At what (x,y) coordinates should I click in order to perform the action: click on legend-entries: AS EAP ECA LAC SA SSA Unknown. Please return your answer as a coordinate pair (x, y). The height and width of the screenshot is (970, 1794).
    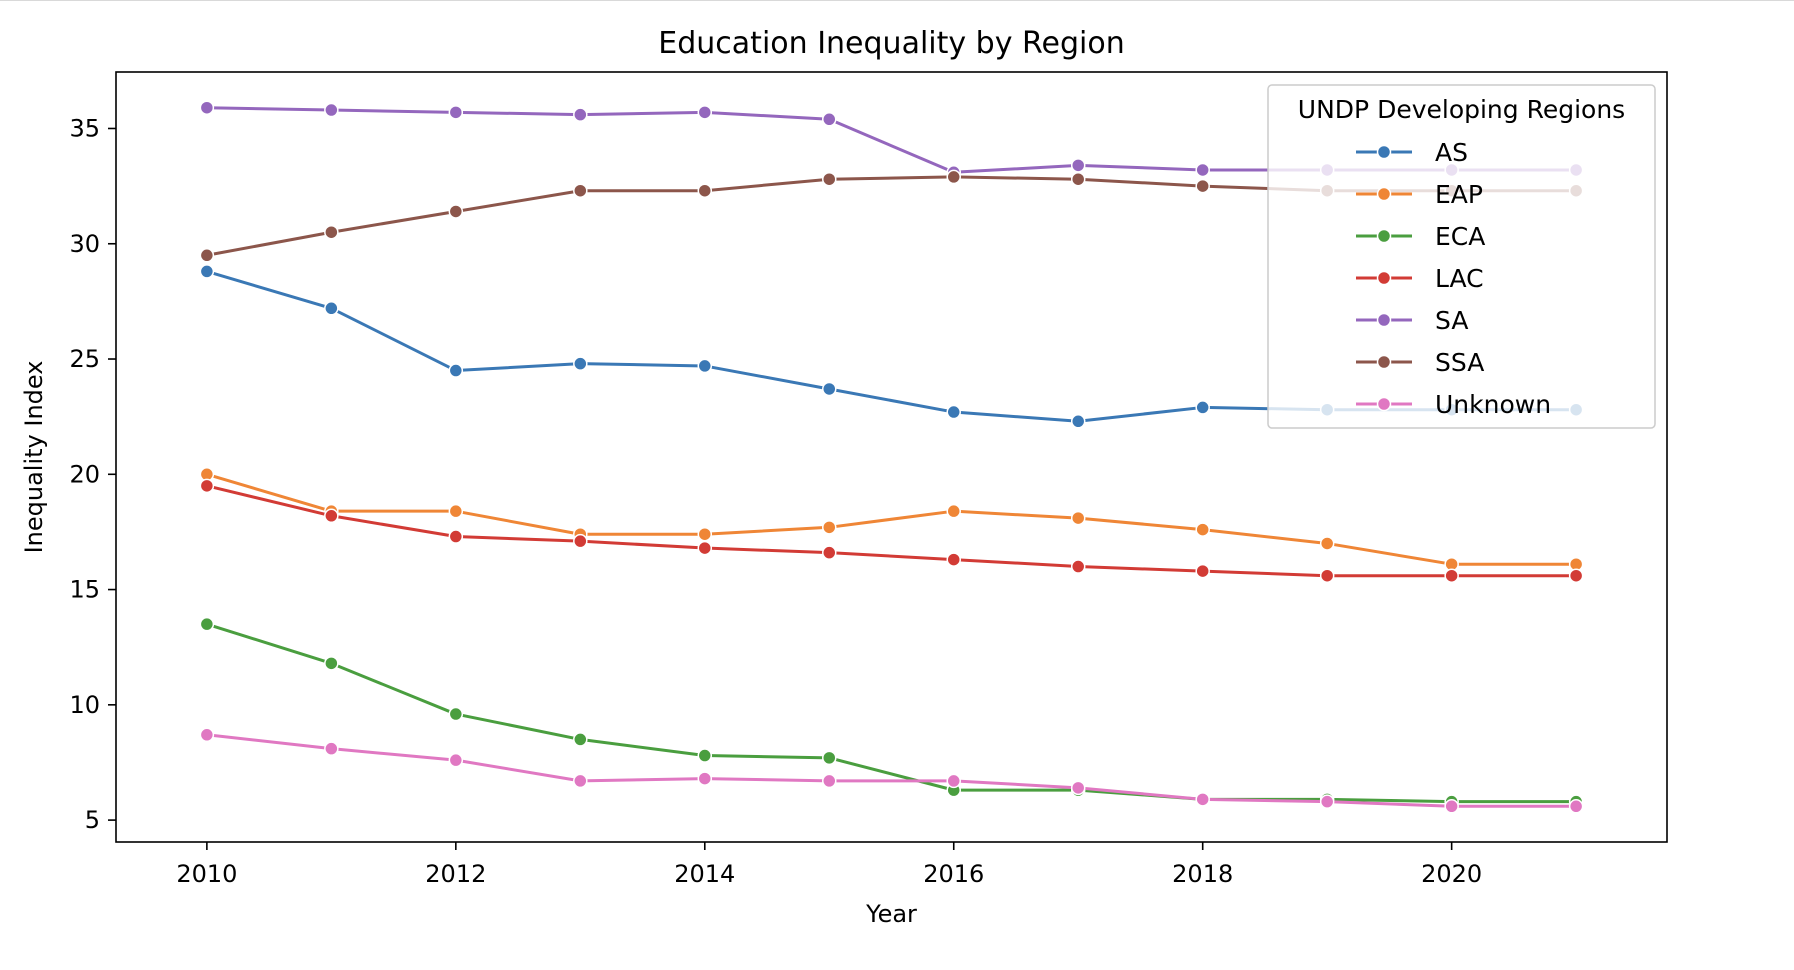
    Looking at the image, I should click on (1453, 278).